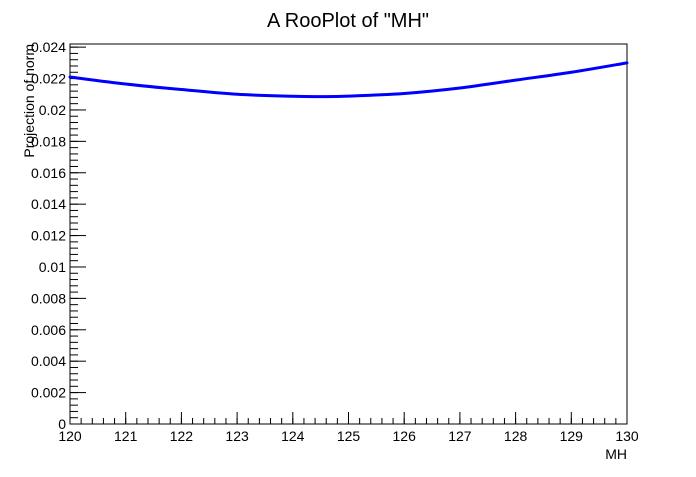  Describe the element at coordinates (70, 436) in the screenshot. I see `x-tick-label: 120` at that location.